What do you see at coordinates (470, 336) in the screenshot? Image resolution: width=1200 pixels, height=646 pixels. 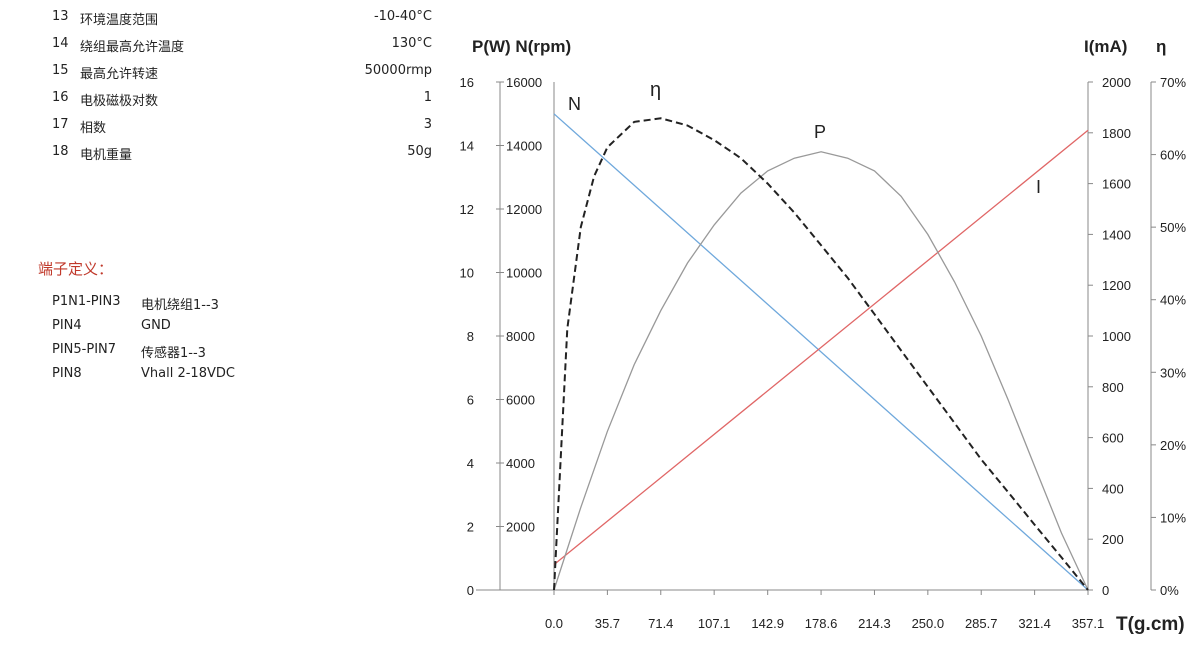 I see `p-tick-label: 8` at bounding box center [470, 336].